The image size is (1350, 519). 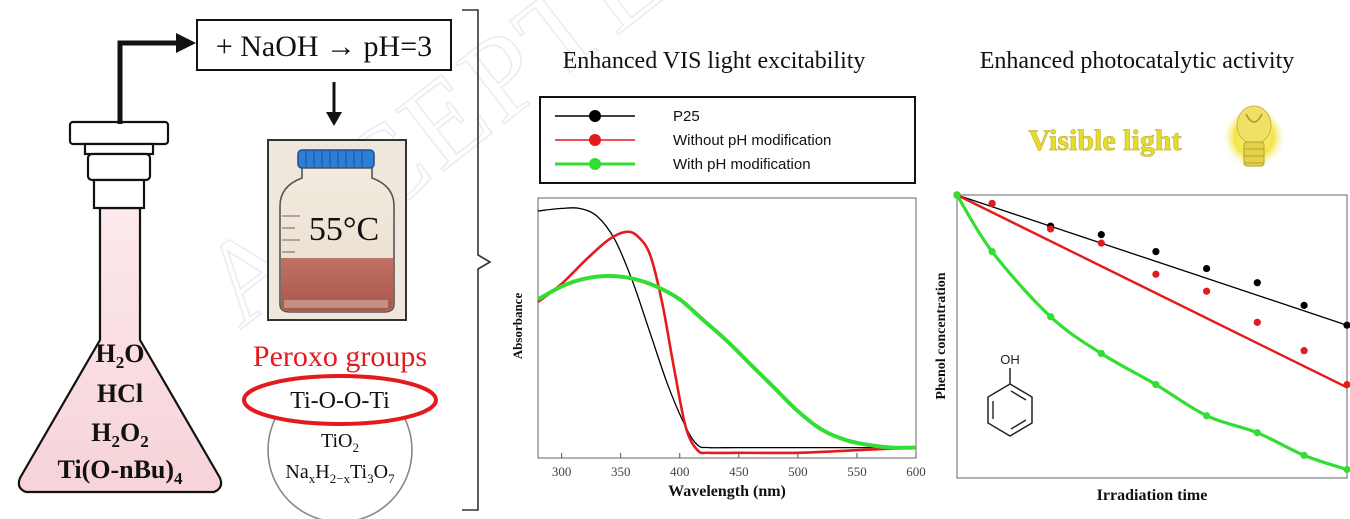 I want to click on naoh-step-box, so click(x=324, y=45).